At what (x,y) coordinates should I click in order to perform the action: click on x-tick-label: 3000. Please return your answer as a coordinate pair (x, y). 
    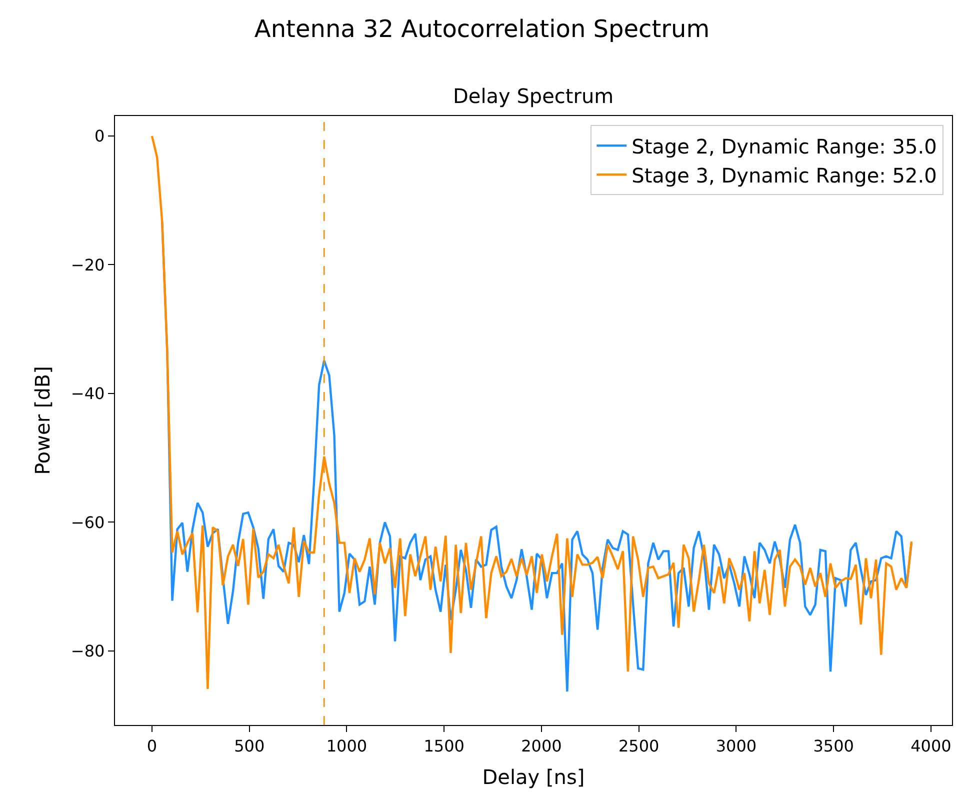
    Looking at the image, I should click on (736, 746).